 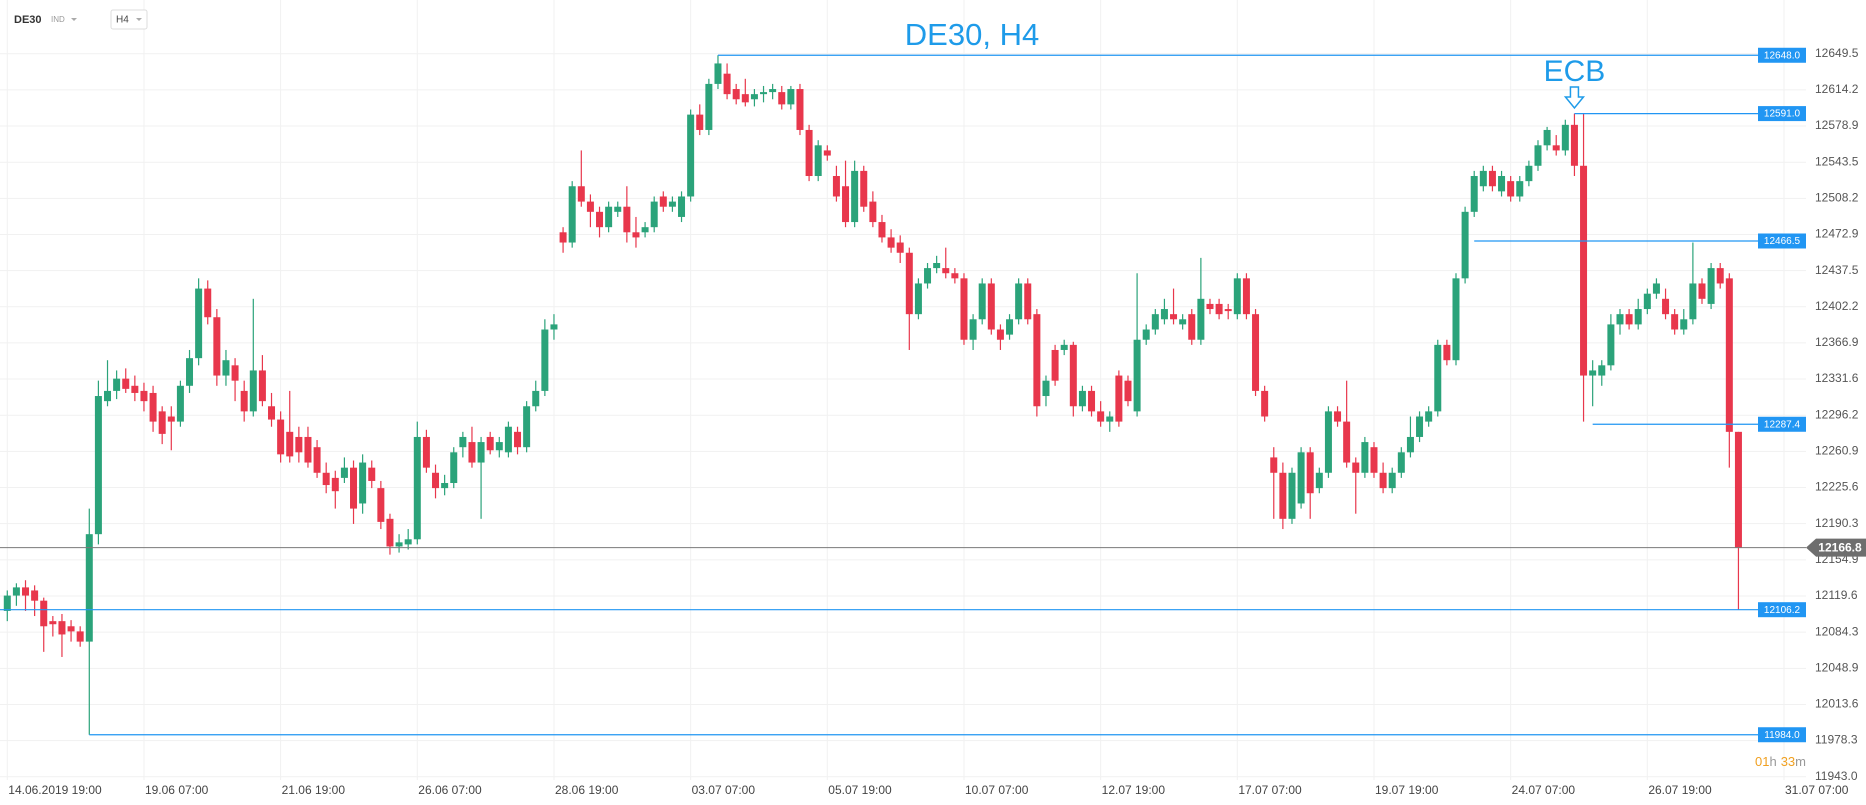 What do you see at coordinates (1837, 197) in the screenshot?
I see `y-tick-label: 12508.2` at bounding box center [1837, 197].